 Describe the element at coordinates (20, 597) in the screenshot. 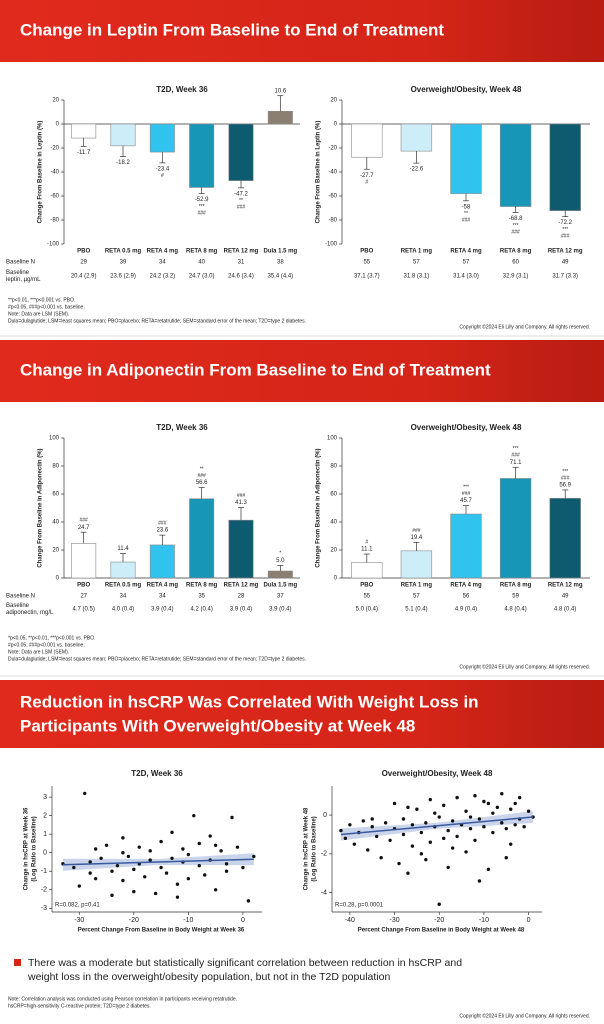

I see `row-label: Baseline N` at that location.